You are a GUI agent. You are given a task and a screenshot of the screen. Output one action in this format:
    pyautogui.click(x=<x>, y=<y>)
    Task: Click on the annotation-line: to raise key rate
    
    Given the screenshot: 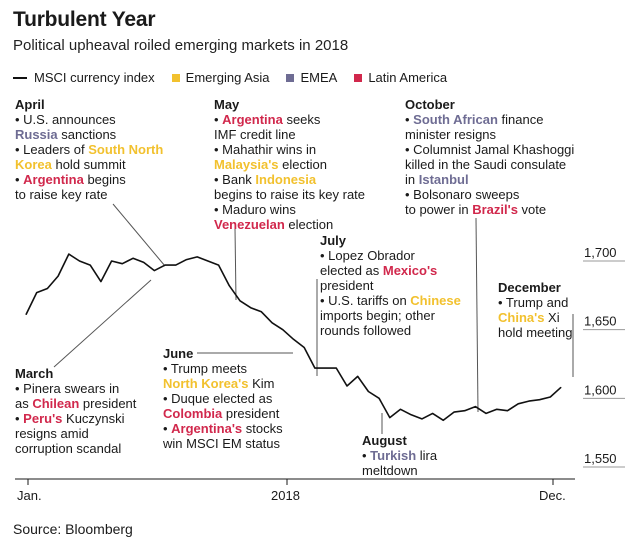 What is the action you would take?
    pyautogui.click(x=89, y=194)
    